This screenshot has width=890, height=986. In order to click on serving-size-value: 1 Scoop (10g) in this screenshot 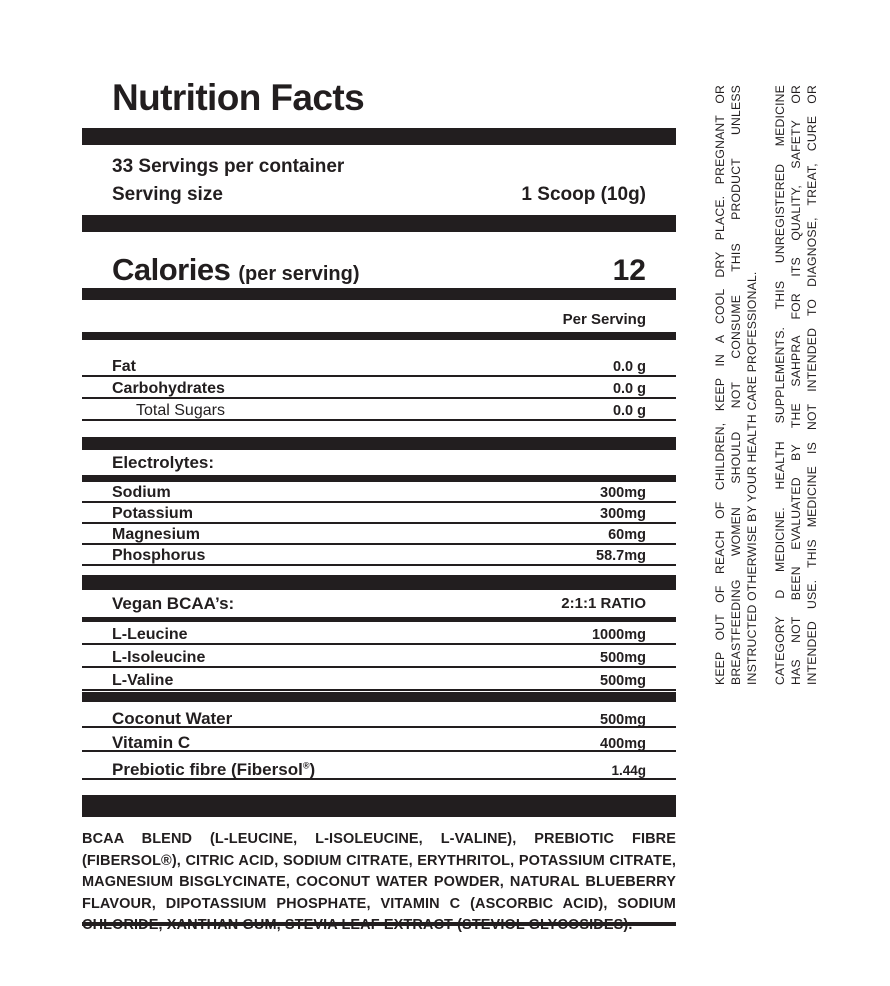, I will do `click(583, 194)`.